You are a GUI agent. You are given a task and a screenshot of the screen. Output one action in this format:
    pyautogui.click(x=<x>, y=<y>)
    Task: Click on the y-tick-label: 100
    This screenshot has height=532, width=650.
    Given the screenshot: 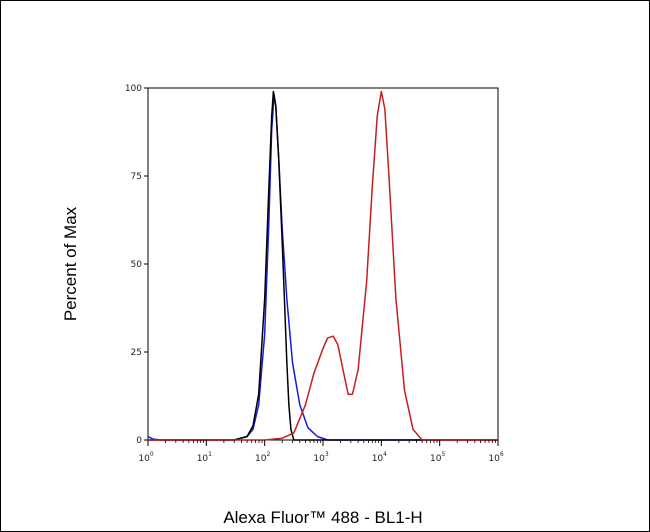 What is the action you would take?
    pyautogui.click(x=133, y=89)
    